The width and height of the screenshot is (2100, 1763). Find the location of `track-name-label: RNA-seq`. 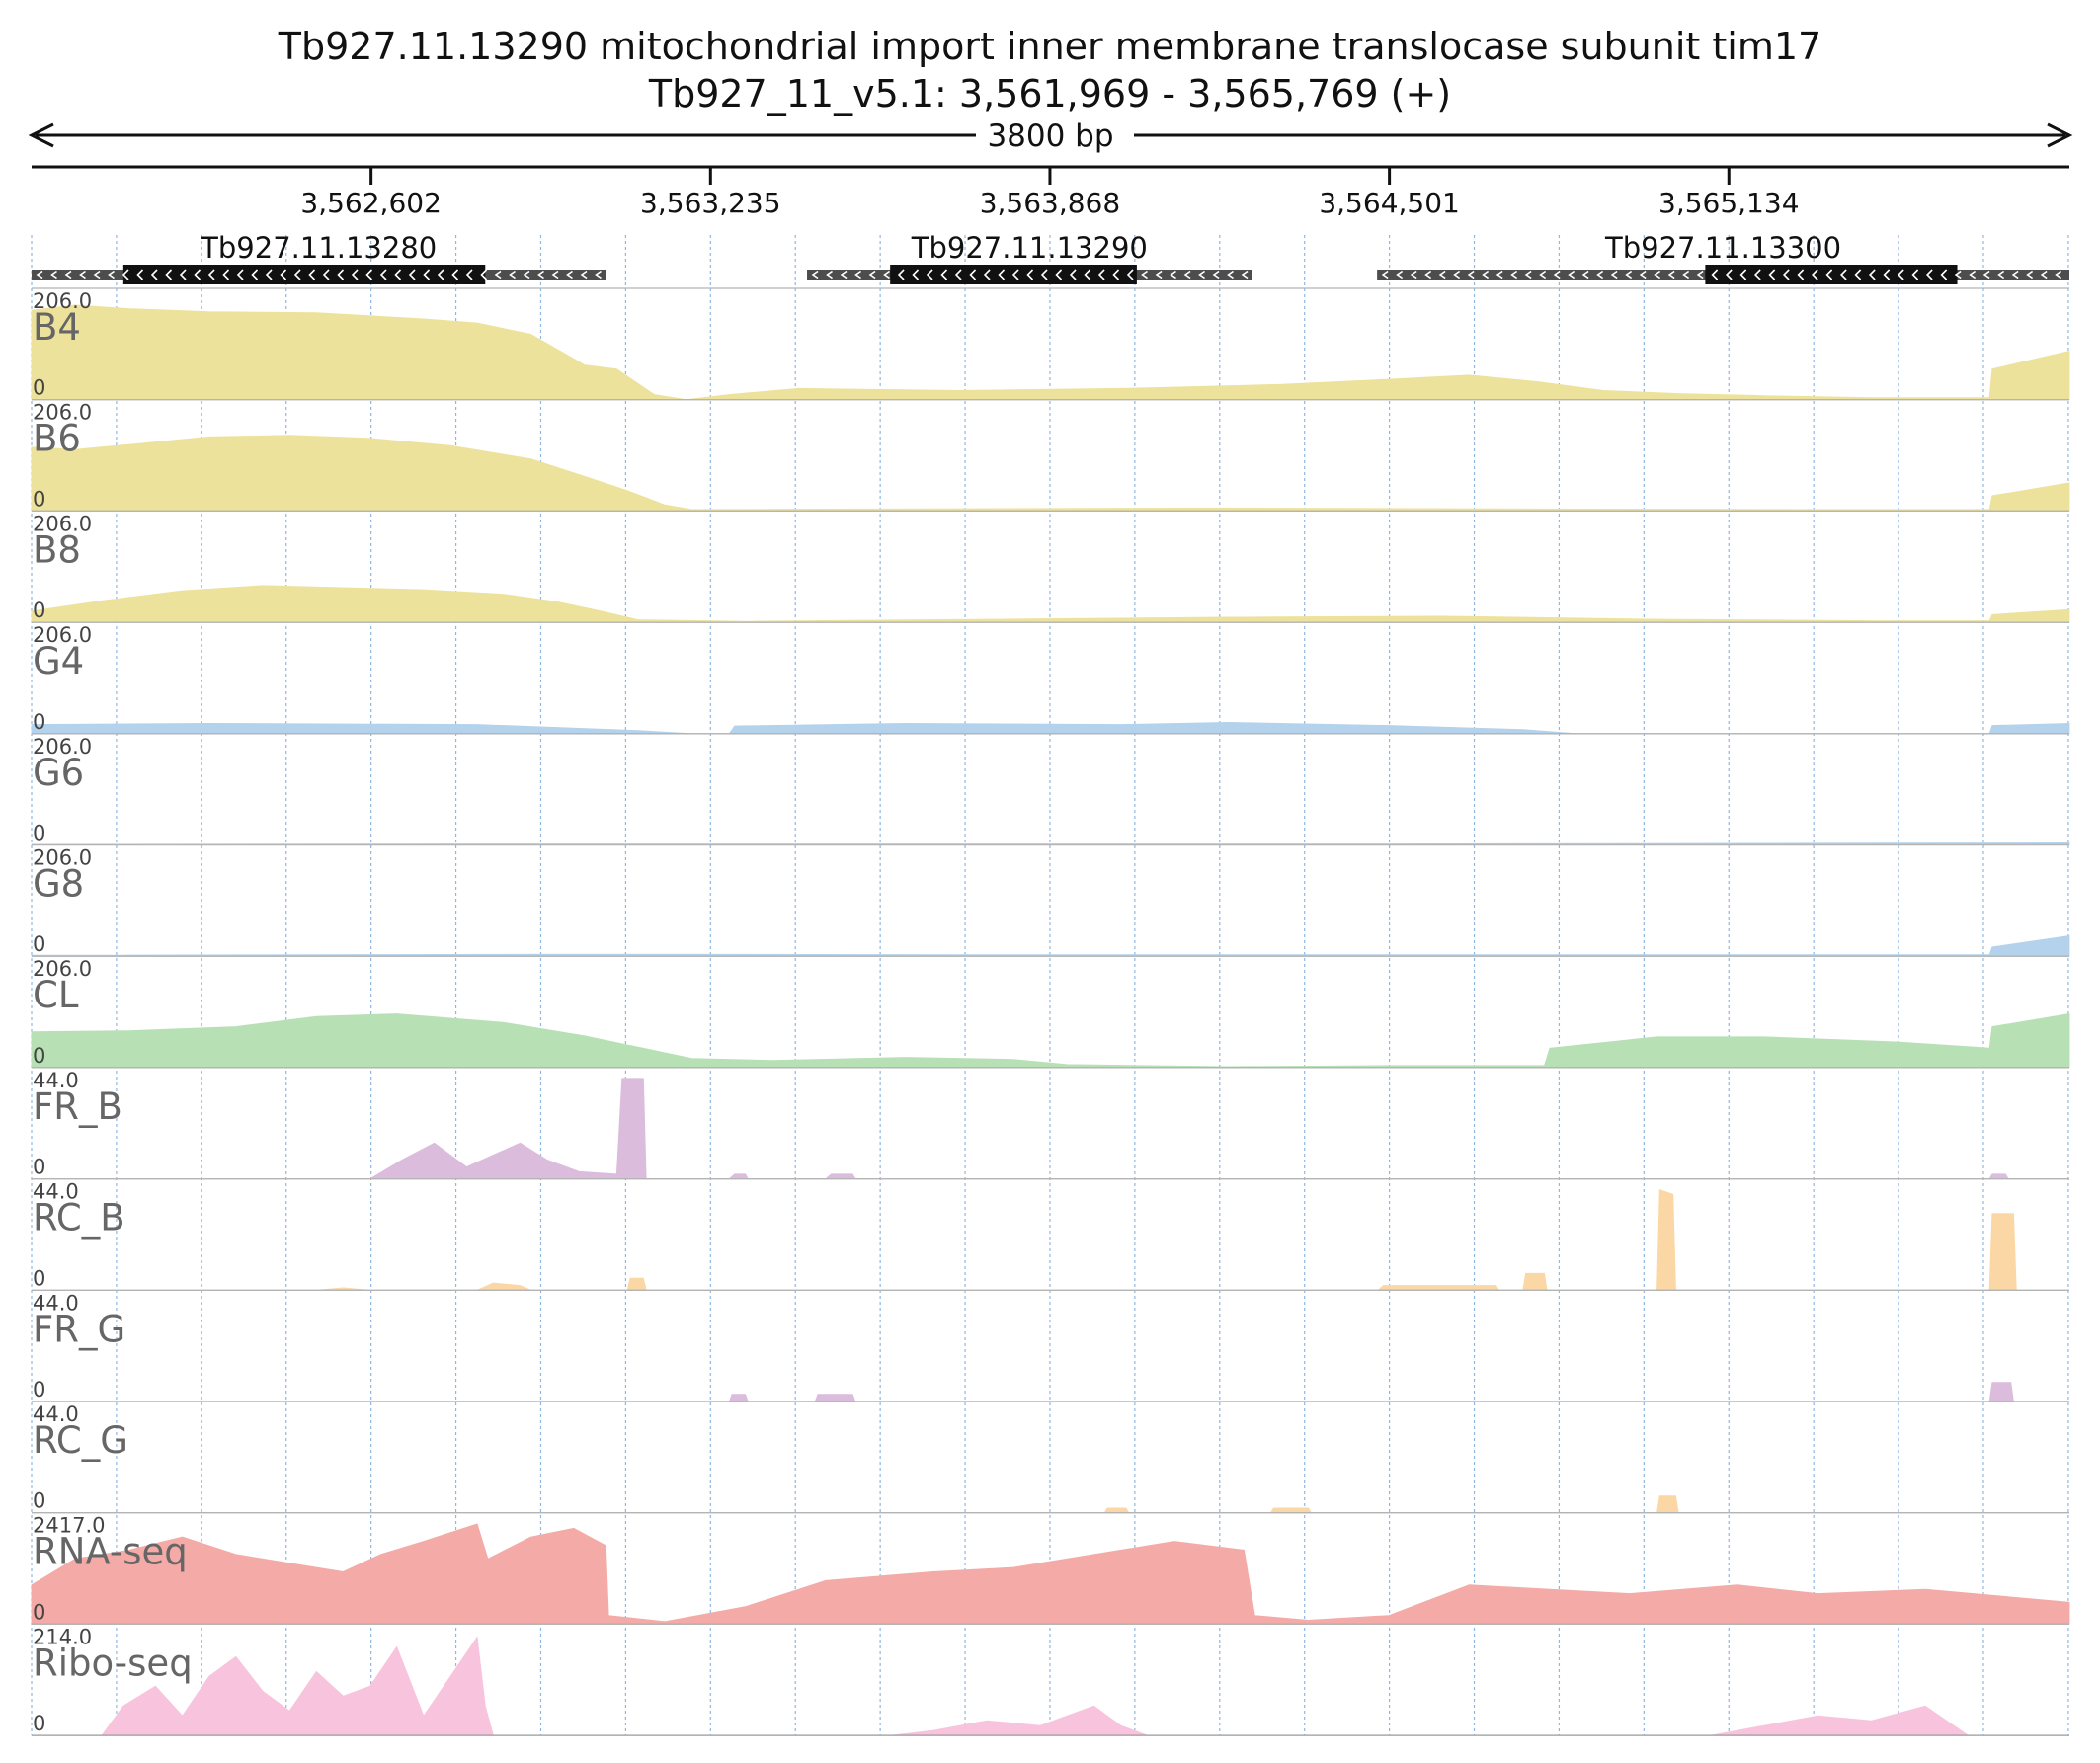

track-name-label: RNA-seq is located at coordinates (110, 1552).